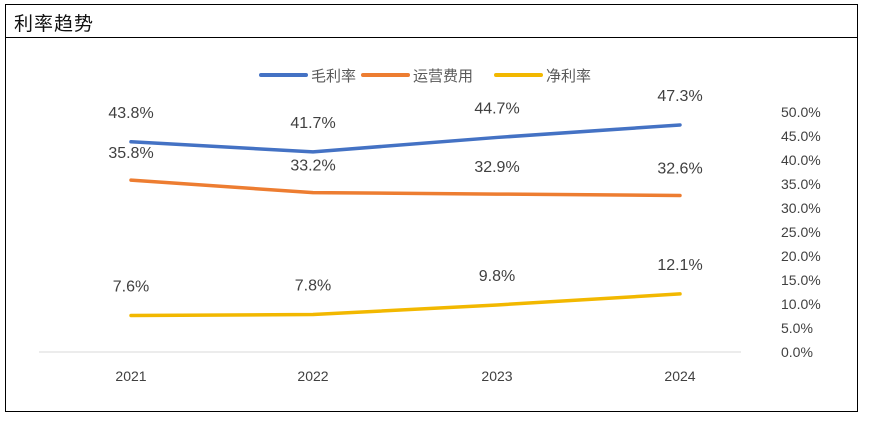 This screenshot has height=424, width=873. I want to click on data-label: 9.8%, so click(497, 276).